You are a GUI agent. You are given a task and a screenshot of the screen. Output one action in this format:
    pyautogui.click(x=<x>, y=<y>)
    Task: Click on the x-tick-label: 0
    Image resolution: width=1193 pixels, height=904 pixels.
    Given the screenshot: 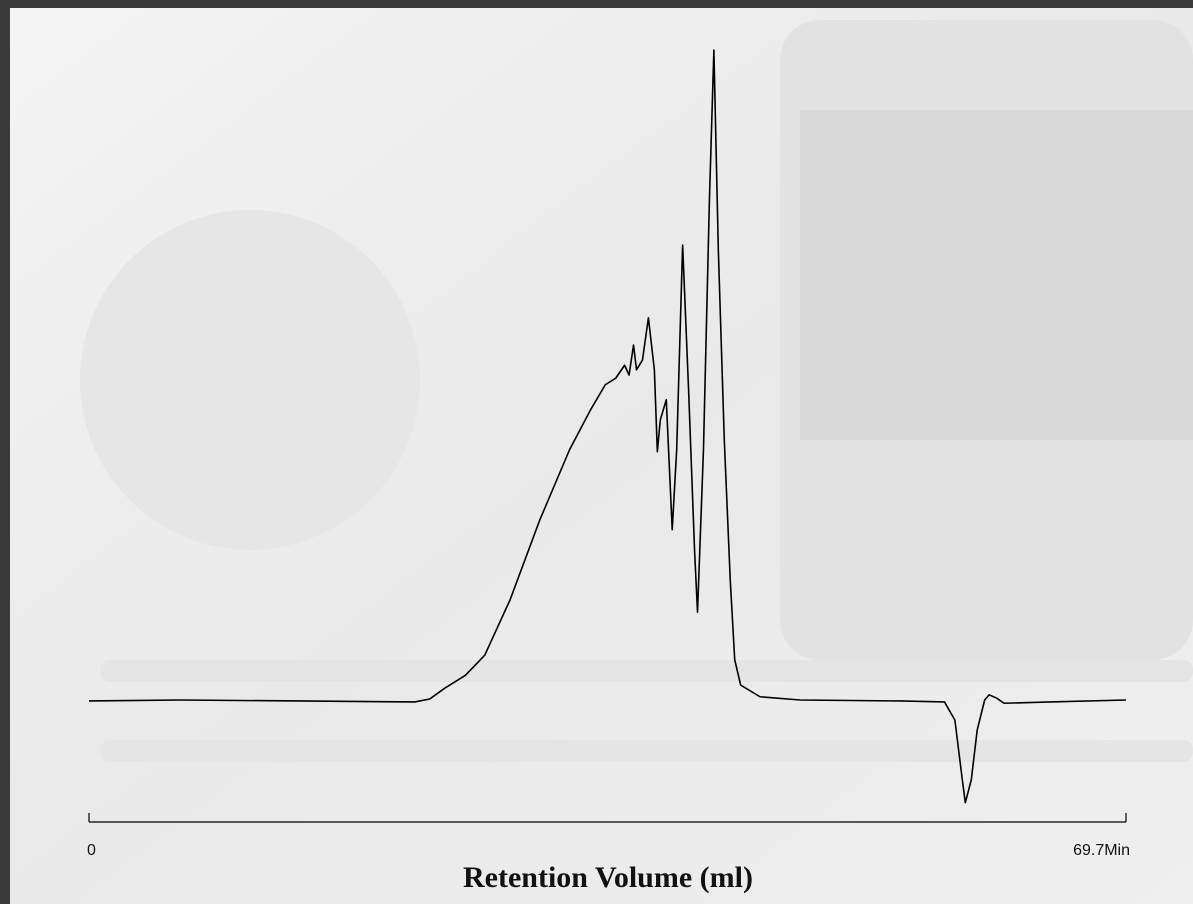 What is the action you would take?
    pyautogui.click(x=91, y=850)
    